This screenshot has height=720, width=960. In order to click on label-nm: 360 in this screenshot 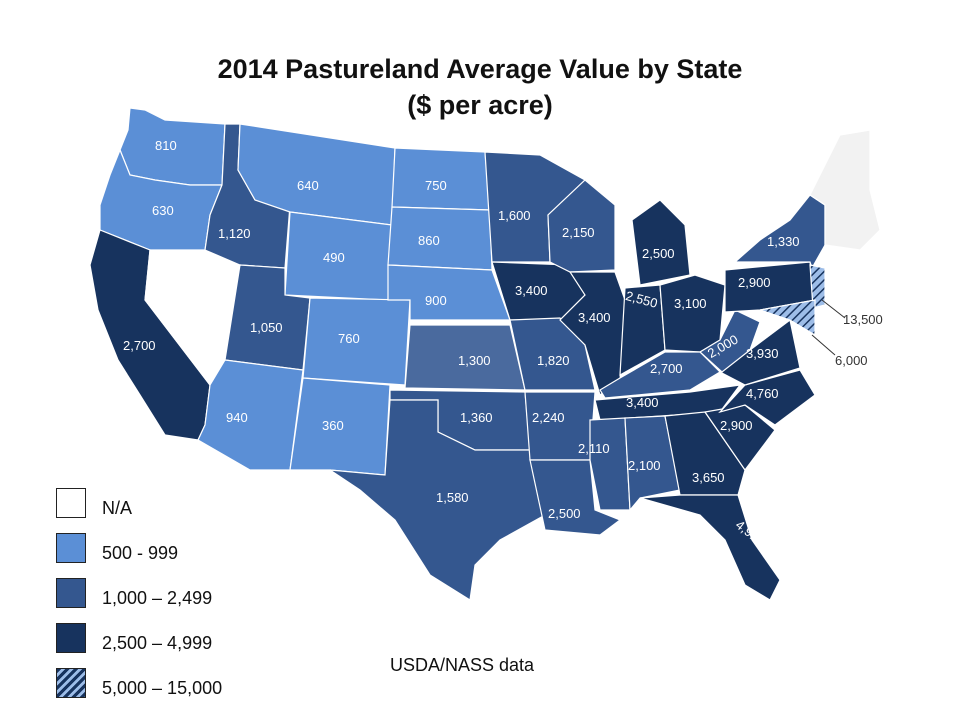, I will do `click(333, 425)`.